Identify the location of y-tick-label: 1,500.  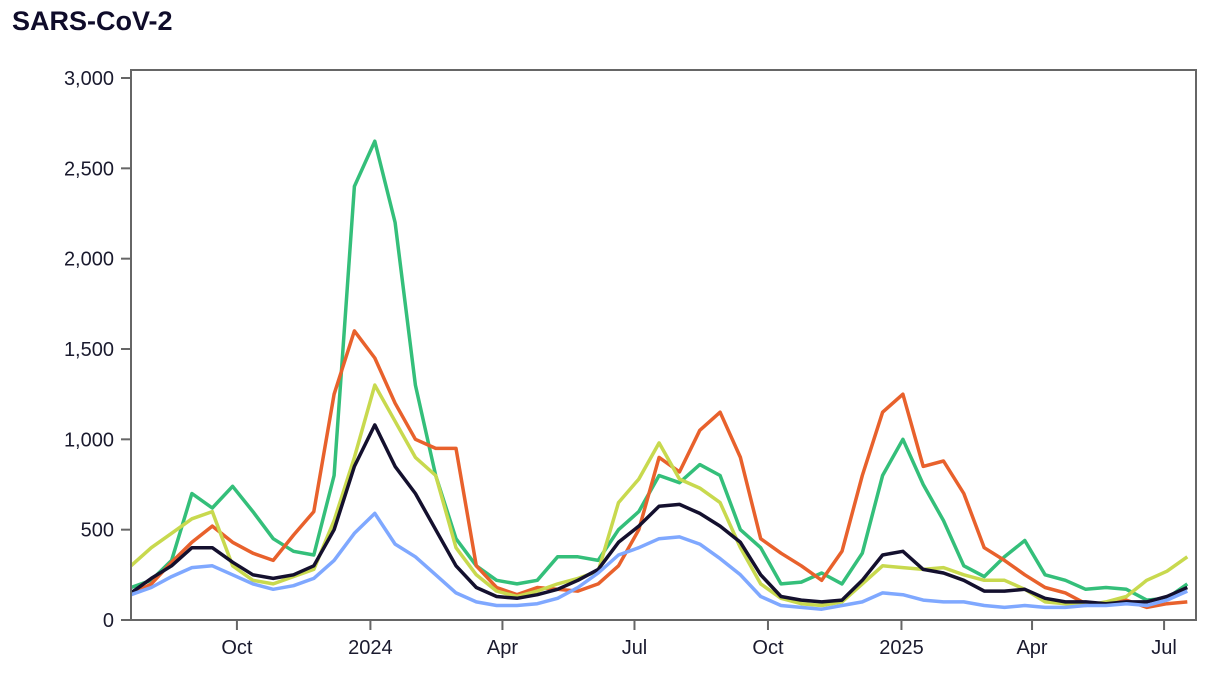
(89, 350).